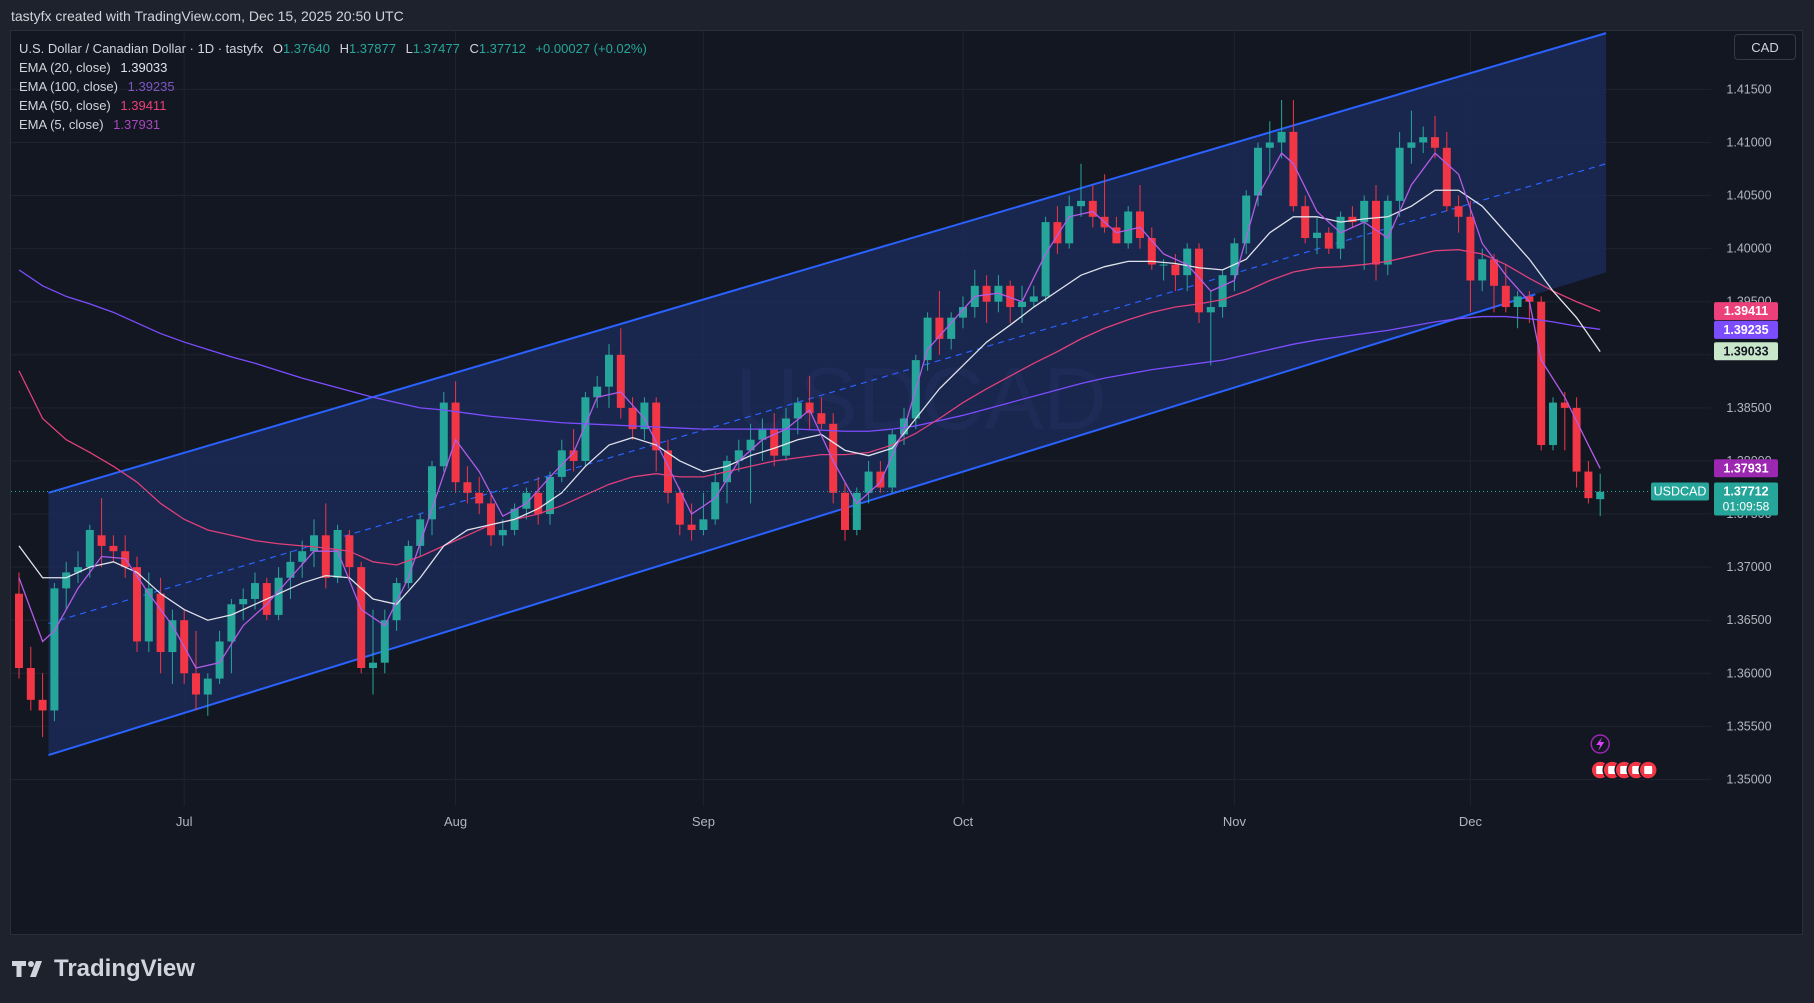 Image resolution: width=1814 pixels, height=1003 pixels. I want to click on indicator-ema5: EMA (5, close) 1.37931, so click(336, 124).